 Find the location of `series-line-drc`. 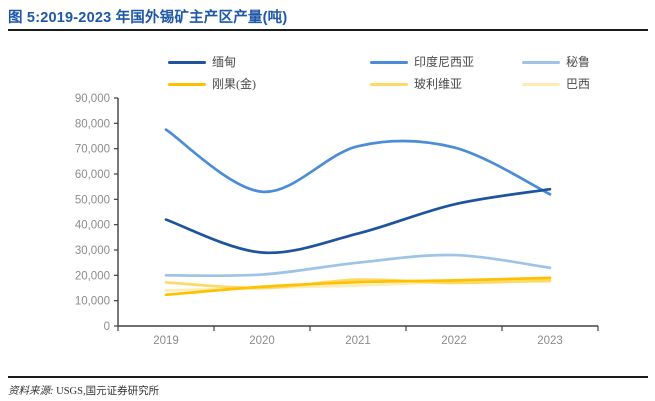

series-line-drc is located at coordinates (358, 286).